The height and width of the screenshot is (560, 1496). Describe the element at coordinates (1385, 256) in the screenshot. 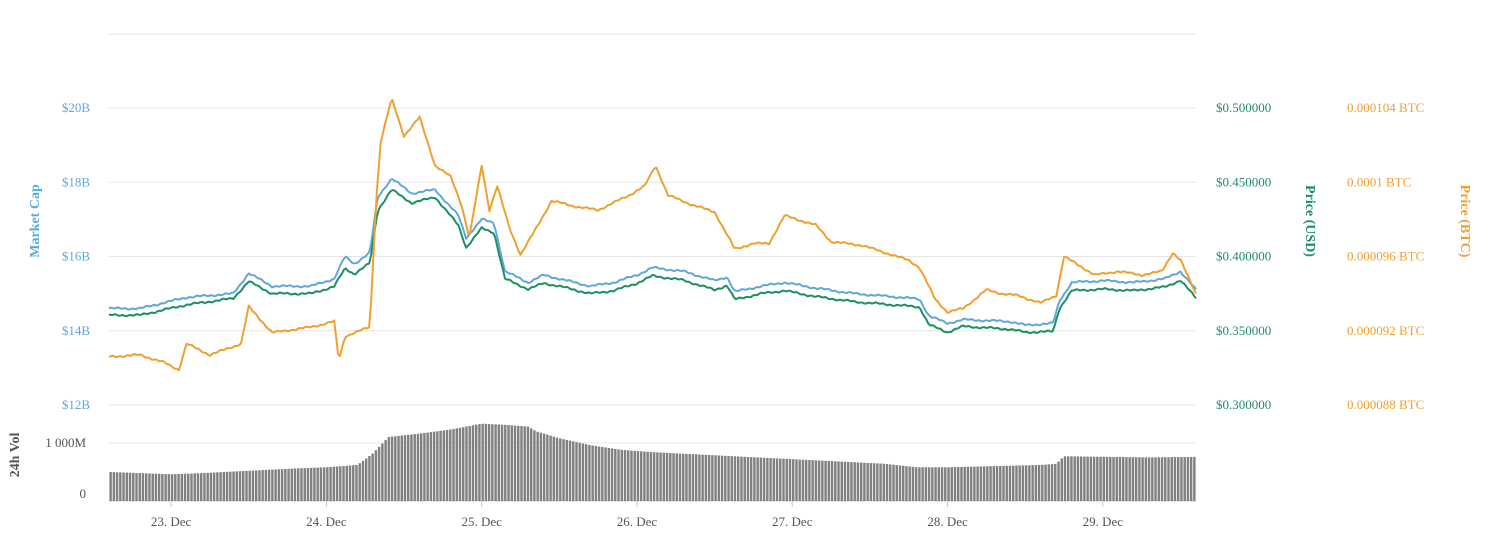

I see `price-btc-tick-label: 0.000096 BTC` at that location.